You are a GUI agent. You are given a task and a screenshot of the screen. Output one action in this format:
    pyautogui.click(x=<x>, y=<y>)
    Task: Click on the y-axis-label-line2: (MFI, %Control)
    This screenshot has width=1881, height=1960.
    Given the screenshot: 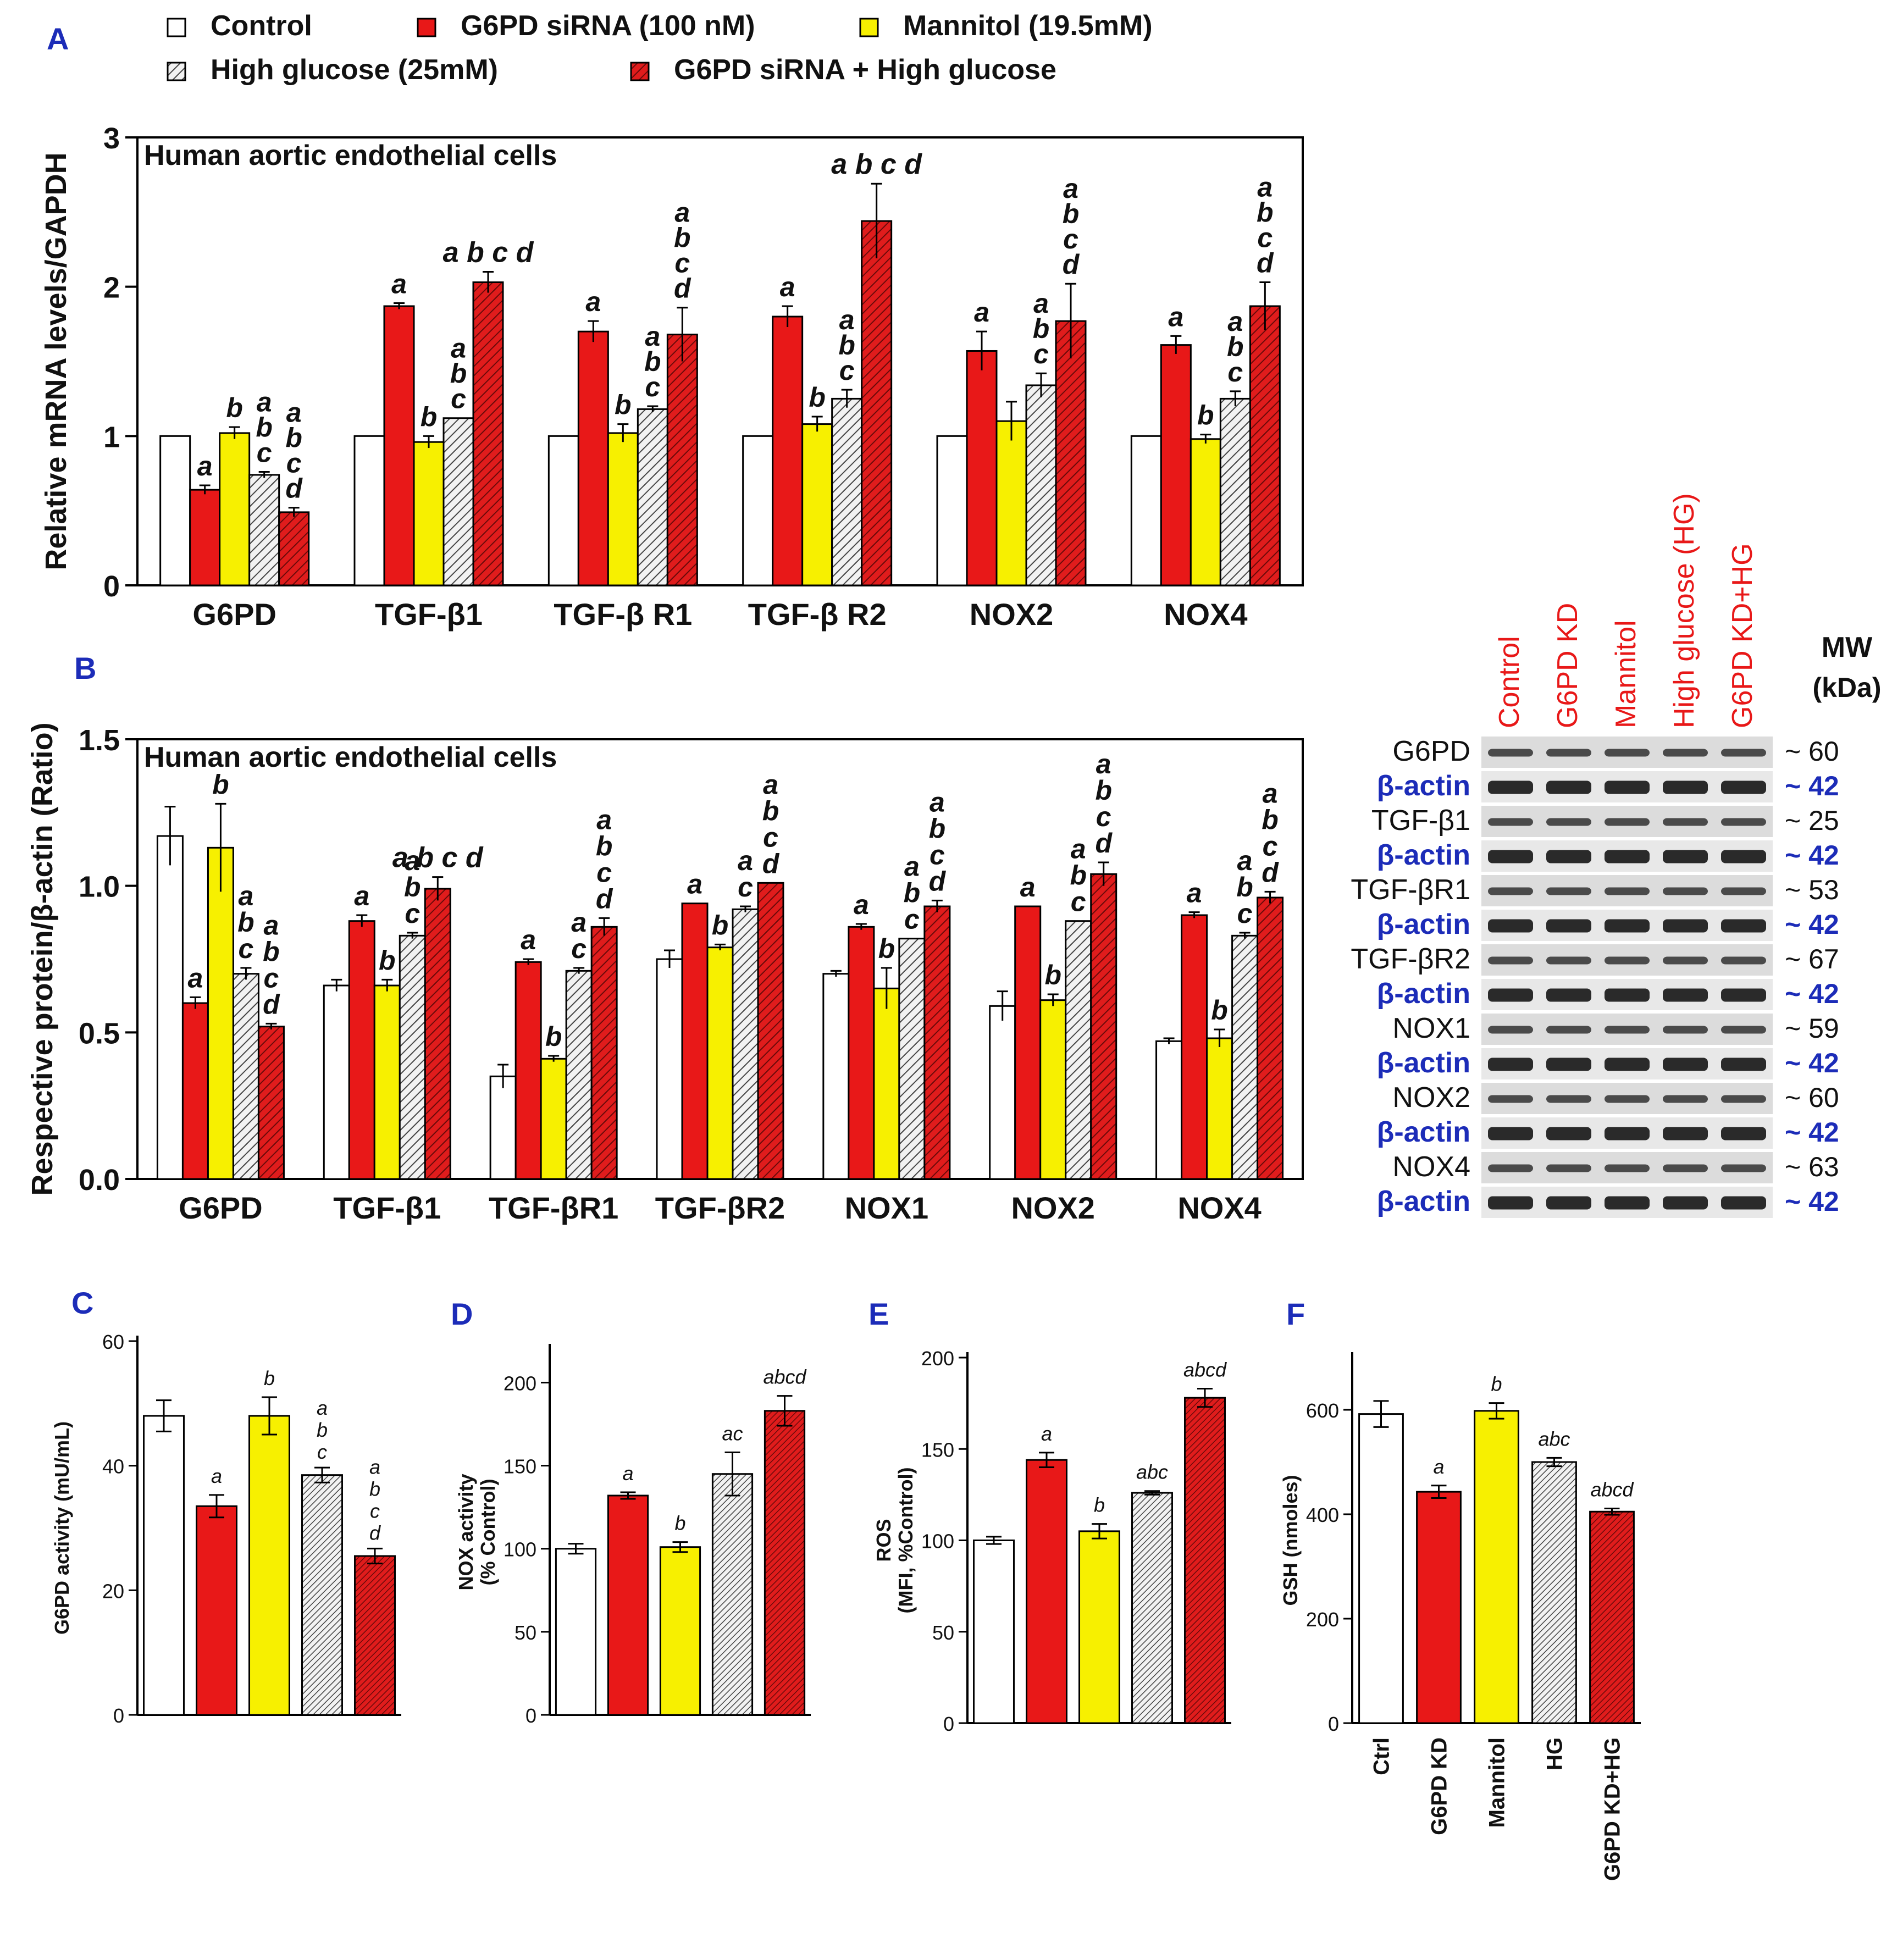 What is the action you would take?
    pyautogui.click(x=905, y=1541)
    